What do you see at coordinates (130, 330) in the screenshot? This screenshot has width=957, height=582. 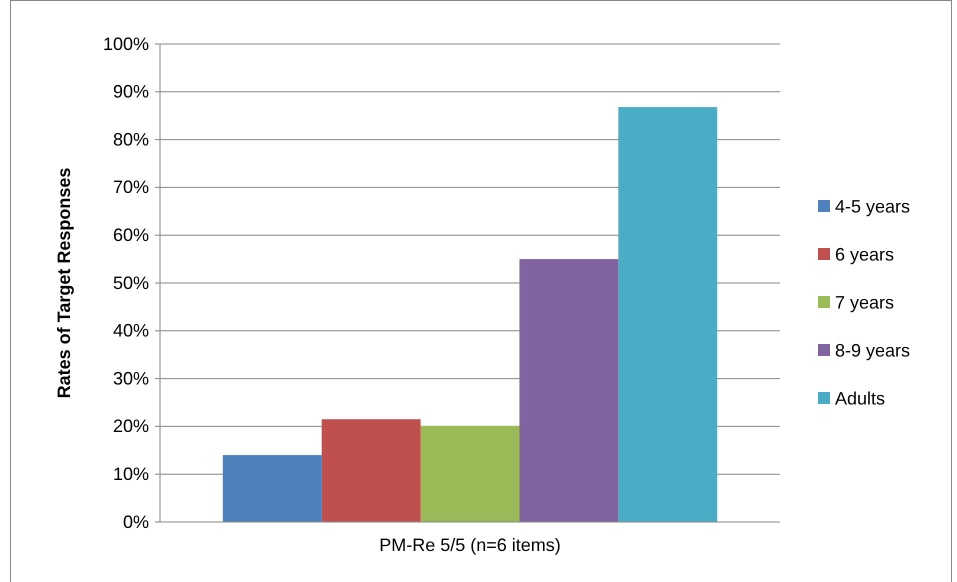 I see `y-tick-label: 40%` at bounding box center [130, 330].